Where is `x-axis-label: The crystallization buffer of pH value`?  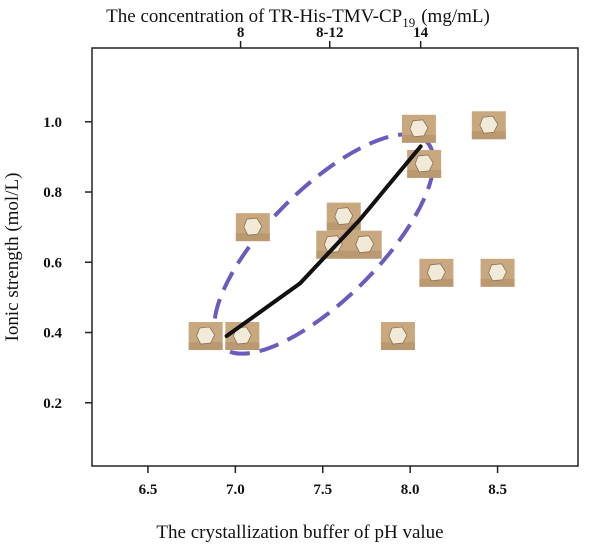 x-axis-label: The crystallization buffer of pH value is located at coordinates (299, 532).